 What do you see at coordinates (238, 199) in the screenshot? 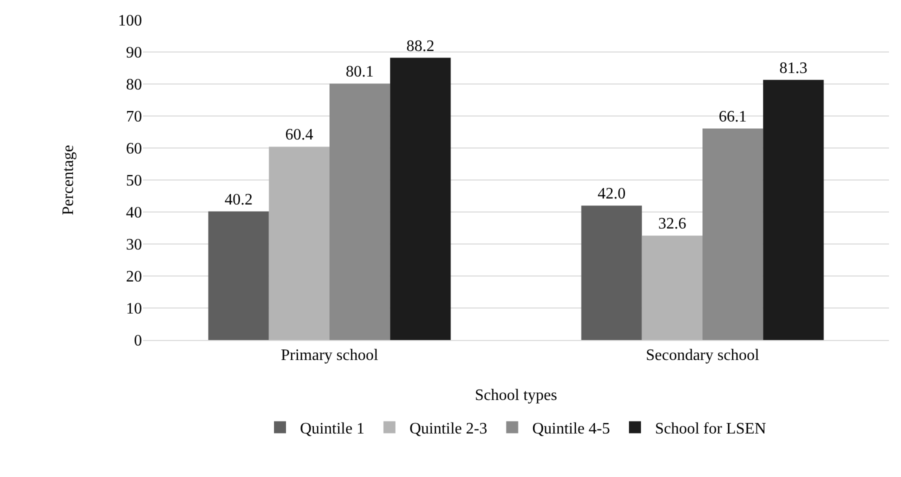
I see `data-label: 40.2` at bounding box center [238, 199].